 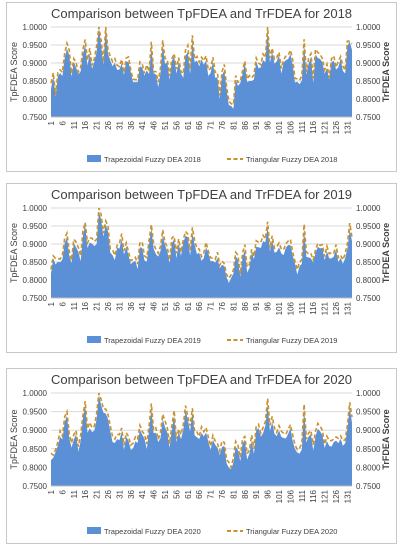 What do you see at coordinates (291, 340) in the screenshot?
I see `legend-label-triangular: Triangular Fuzzy DEA 2019` at bounding box center [291, 340].